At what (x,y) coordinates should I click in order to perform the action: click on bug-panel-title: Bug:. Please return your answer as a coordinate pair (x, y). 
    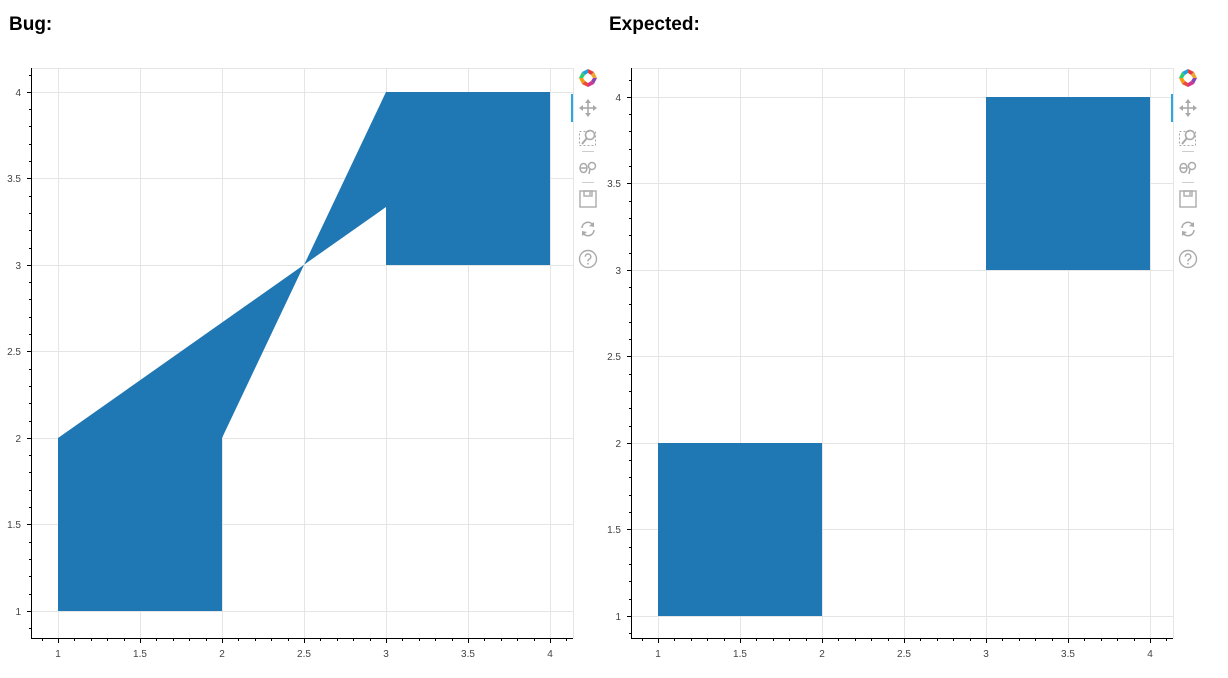
    Looking at the image, I should click on (31, 24).